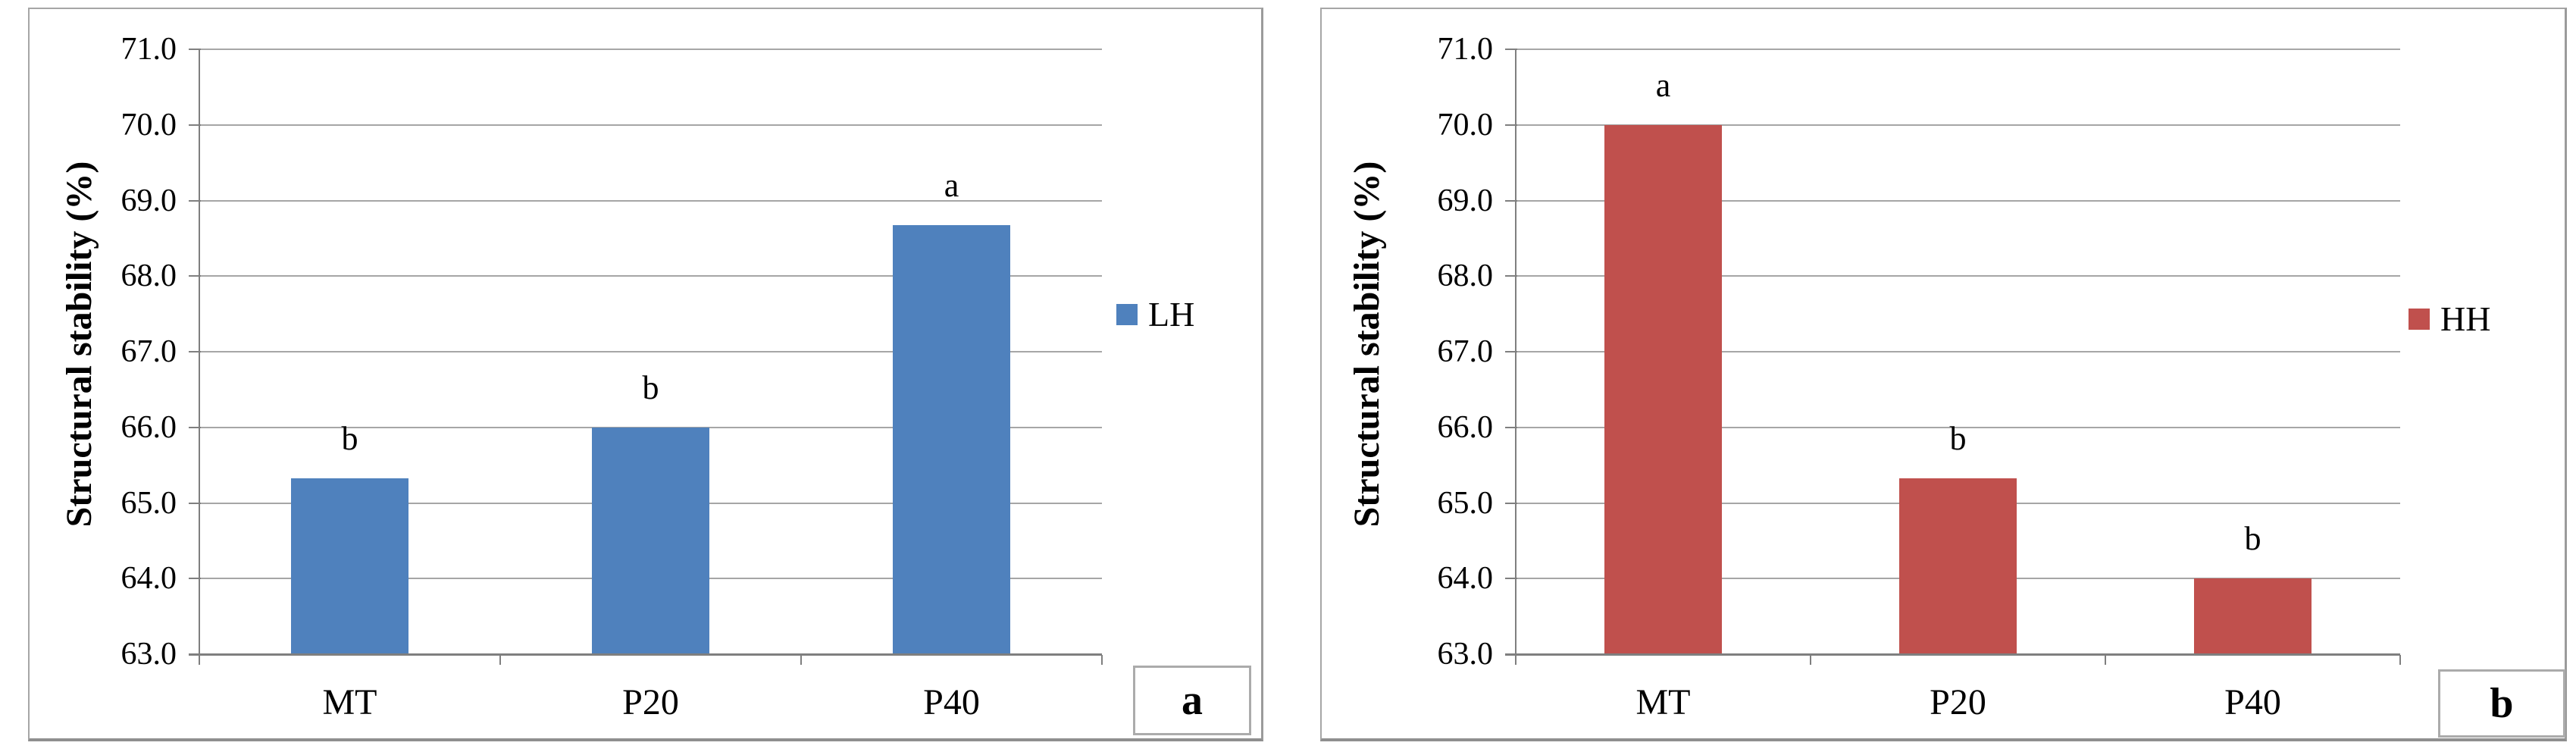 The width and height of the screenshot is (2576, 755). I want to click on panel-letter: a, so click(1192, 700).